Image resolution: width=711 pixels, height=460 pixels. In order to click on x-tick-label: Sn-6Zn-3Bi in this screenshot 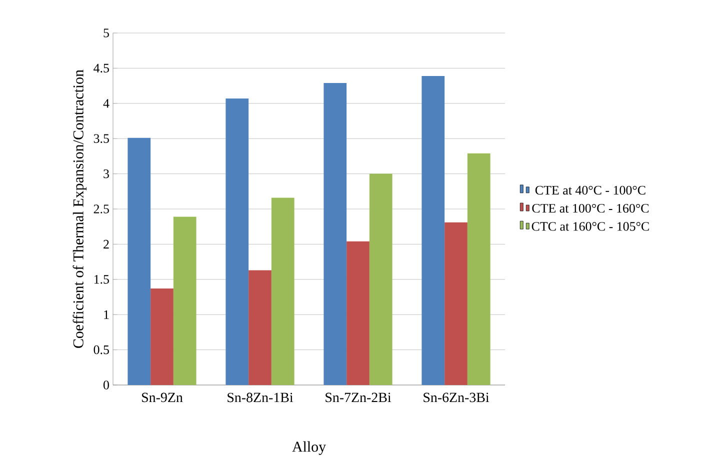, I will do `click(457, 397)`.